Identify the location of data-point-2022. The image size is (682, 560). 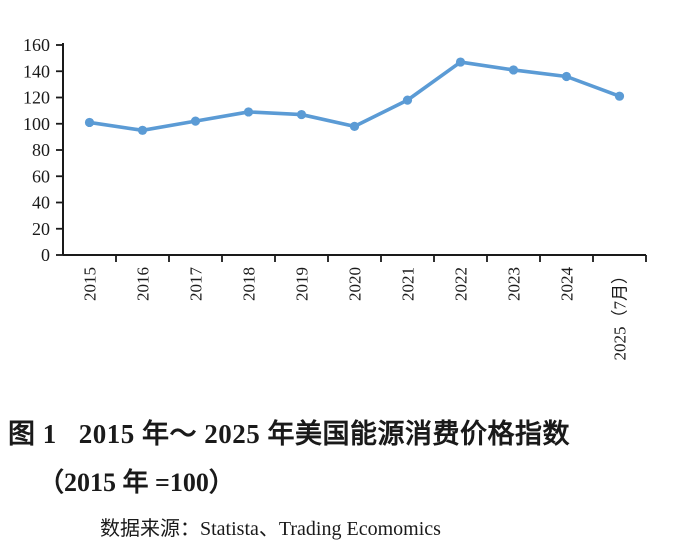
(460, 62).